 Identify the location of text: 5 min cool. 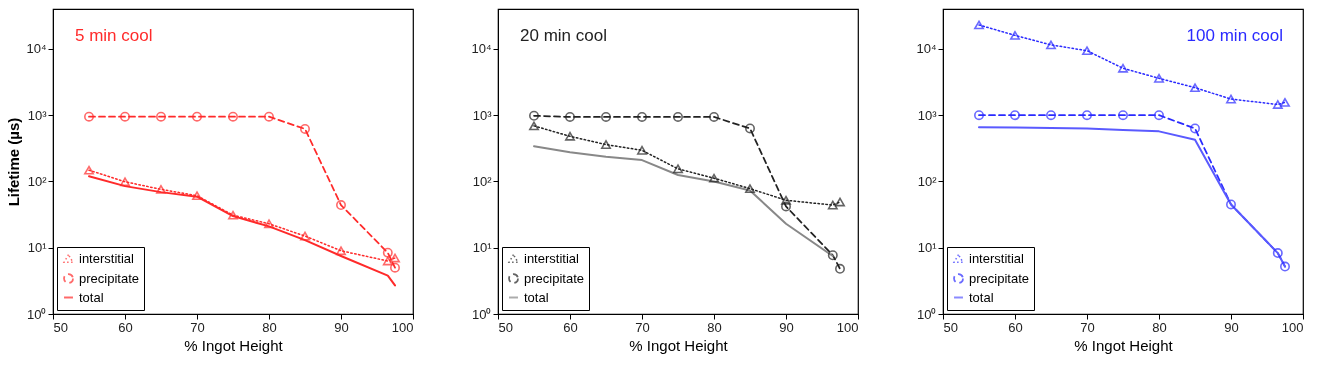
(114, 35).